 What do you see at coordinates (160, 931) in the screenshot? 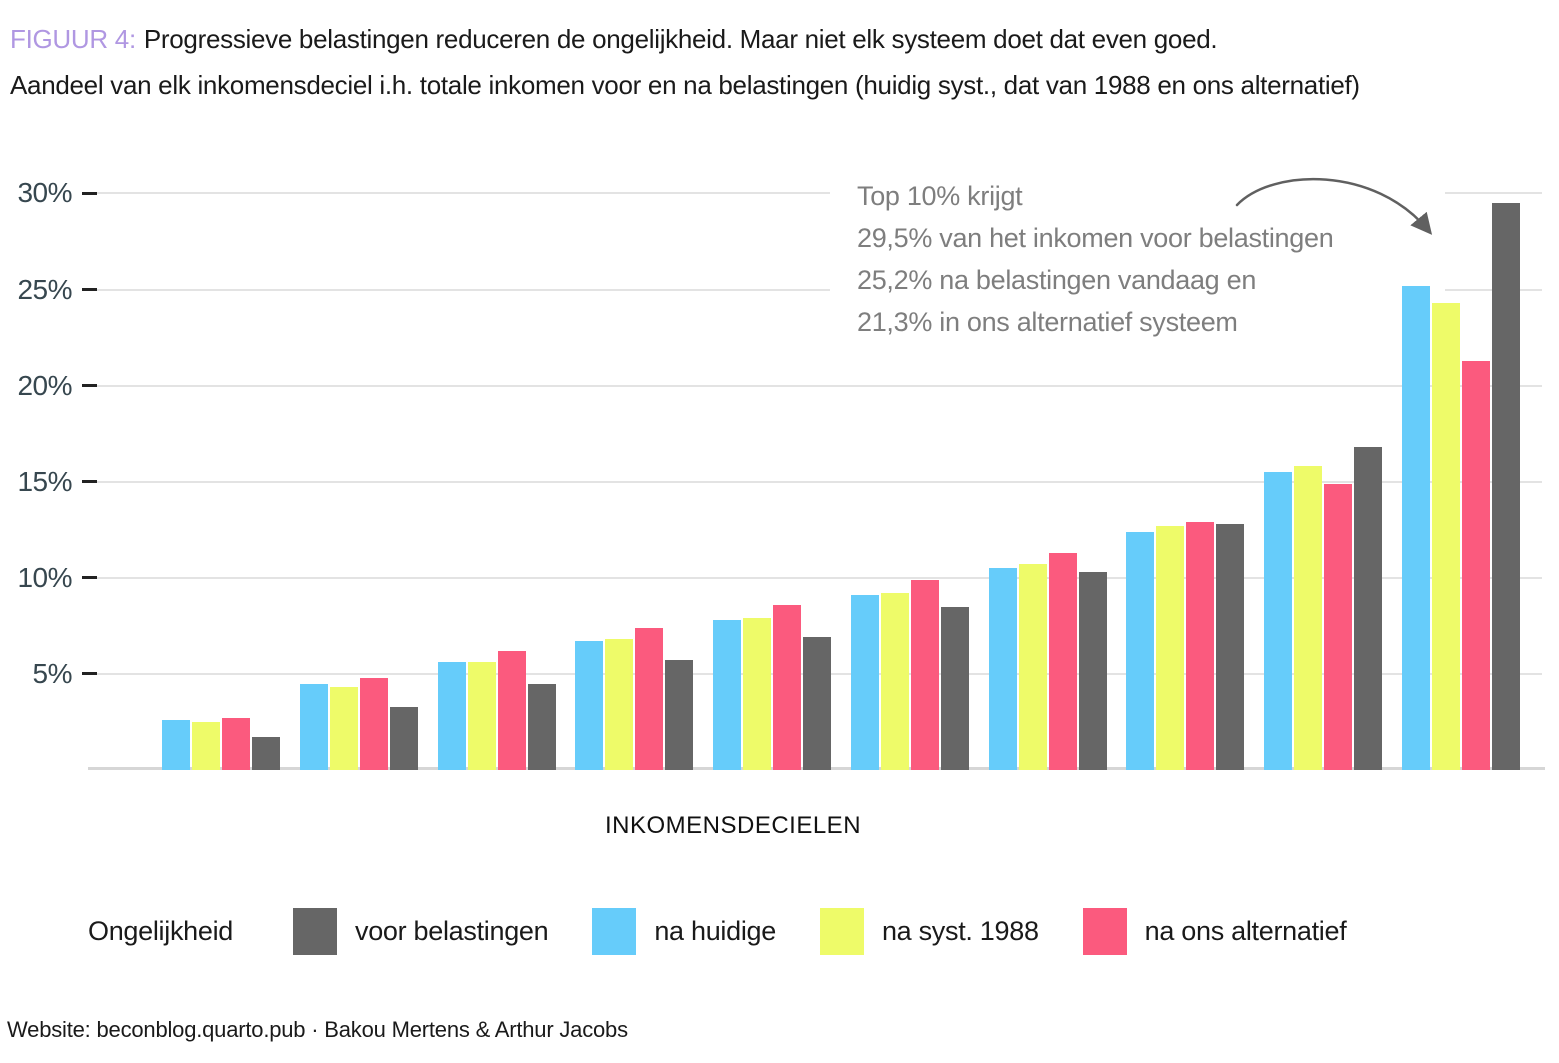
I see `legend-title: Ongelijkheid` at bounding box center [160, 931].